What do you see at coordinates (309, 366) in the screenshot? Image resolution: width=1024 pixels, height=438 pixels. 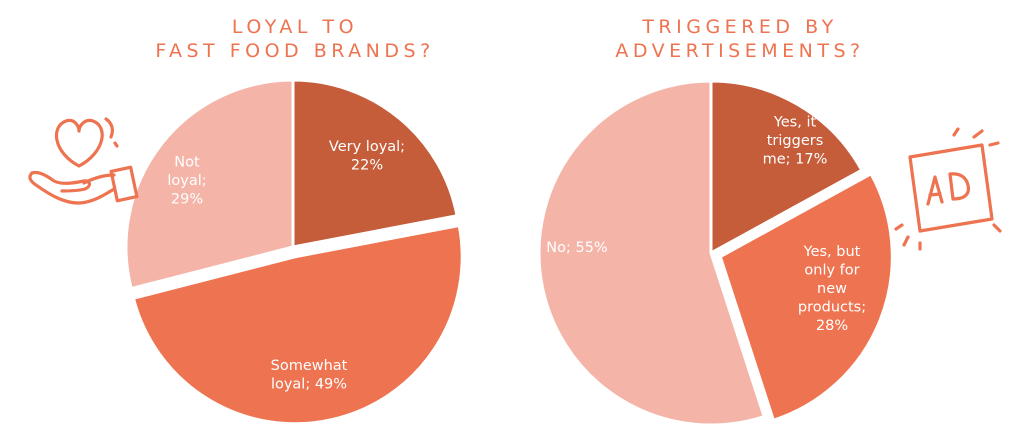 I see `slice-label-line: Somewhat` at bounding box center [309, 366].